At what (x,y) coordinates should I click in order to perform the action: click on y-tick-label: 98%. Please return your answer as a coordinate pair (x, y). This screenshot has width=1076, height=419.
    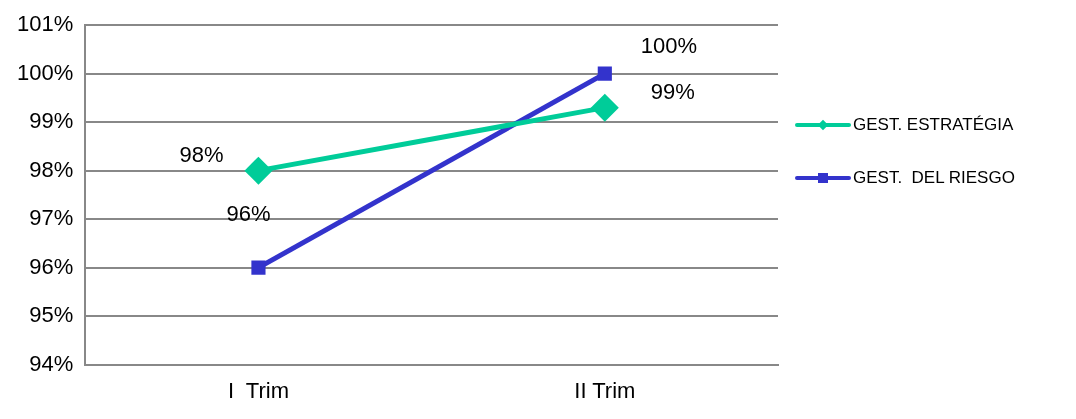
    Looking at the image, I should click on (51, 169).